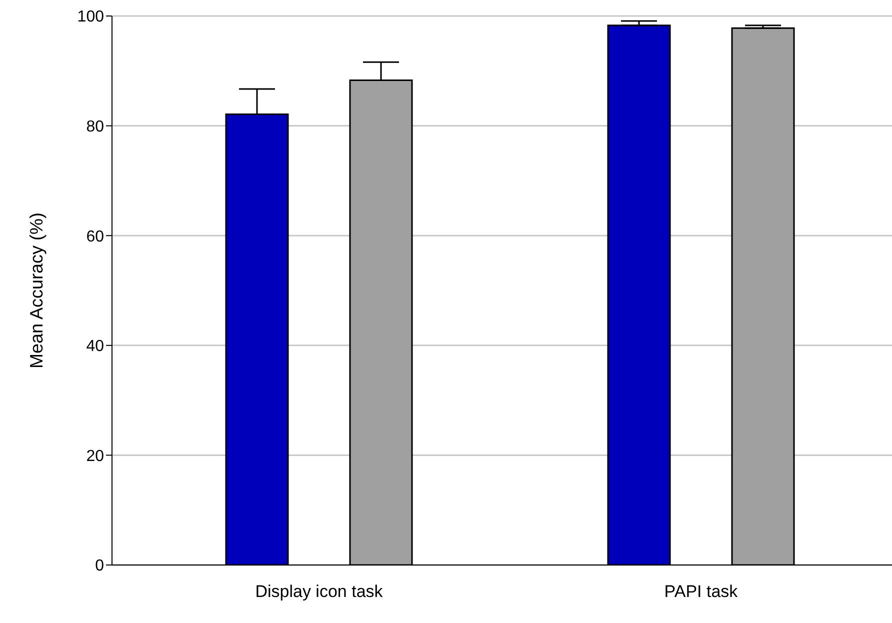 The height and width of the screenshot is (623, 892). What do you see at coordinates (319, 592) in the screenshot?
I see `x-tick-label: Display icon task` at bounding box center [319, 592].